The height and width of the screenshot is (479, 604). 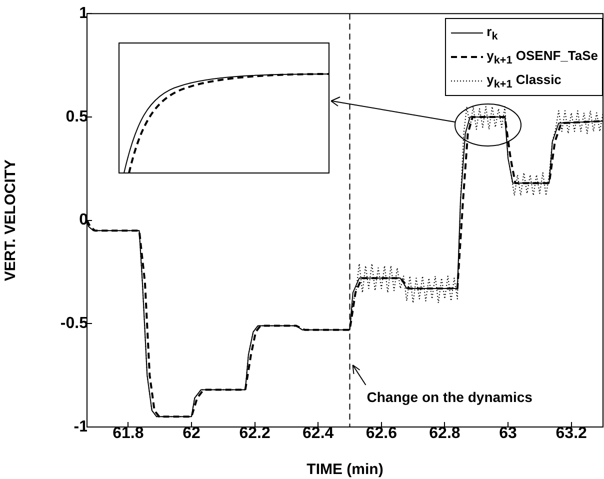 I want to click on legend-label: y$_{k+1}$ OSENF_TaSe, so click(x=542, y=57).